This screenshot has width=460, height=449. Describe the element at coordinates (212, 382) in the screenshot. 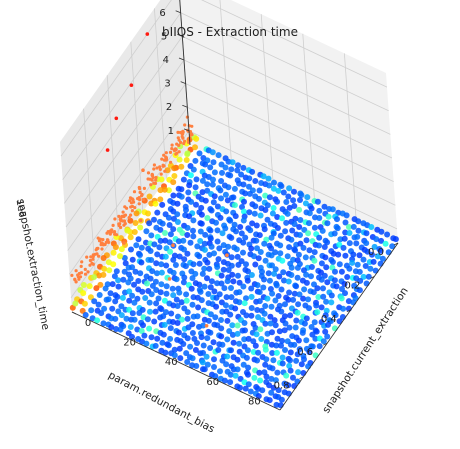

I see `y-tick-label: 60` at that location.